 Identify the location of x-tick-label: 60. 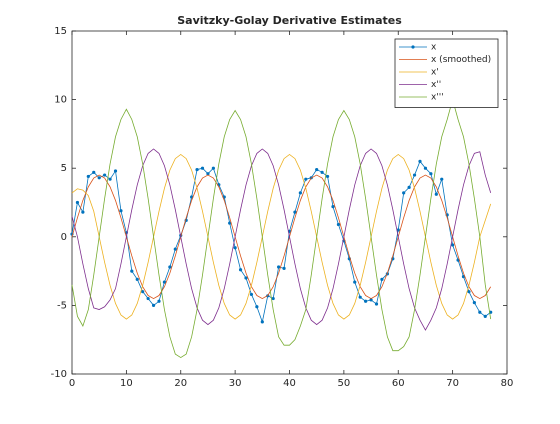
(398, 383).